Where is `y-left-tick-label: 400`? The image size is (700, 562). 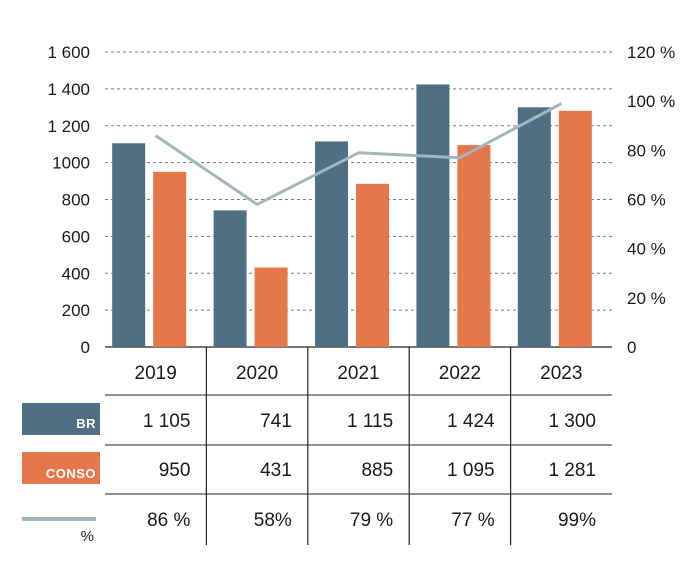 y-left-tick-label: 400 is located at coordinates (76, 273).